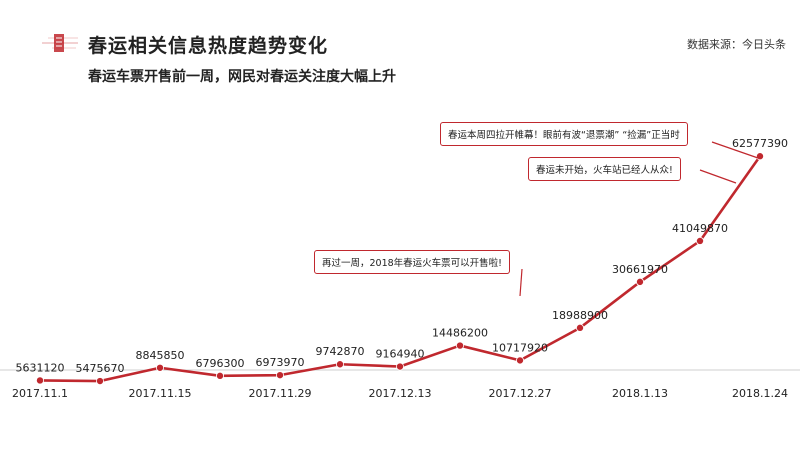 This screenshot has width=800, height=450. What do you see at coordinates (760, 393) in the screenshot?
I see `x-tick-label: 2018.1.24` at bounding box center [760, 393].